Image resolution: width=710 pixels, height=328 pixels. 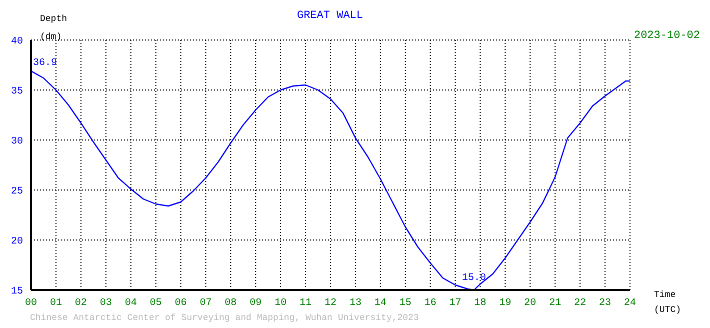 I want to click on x-tick-label: 02, so click(x=80, y=304).